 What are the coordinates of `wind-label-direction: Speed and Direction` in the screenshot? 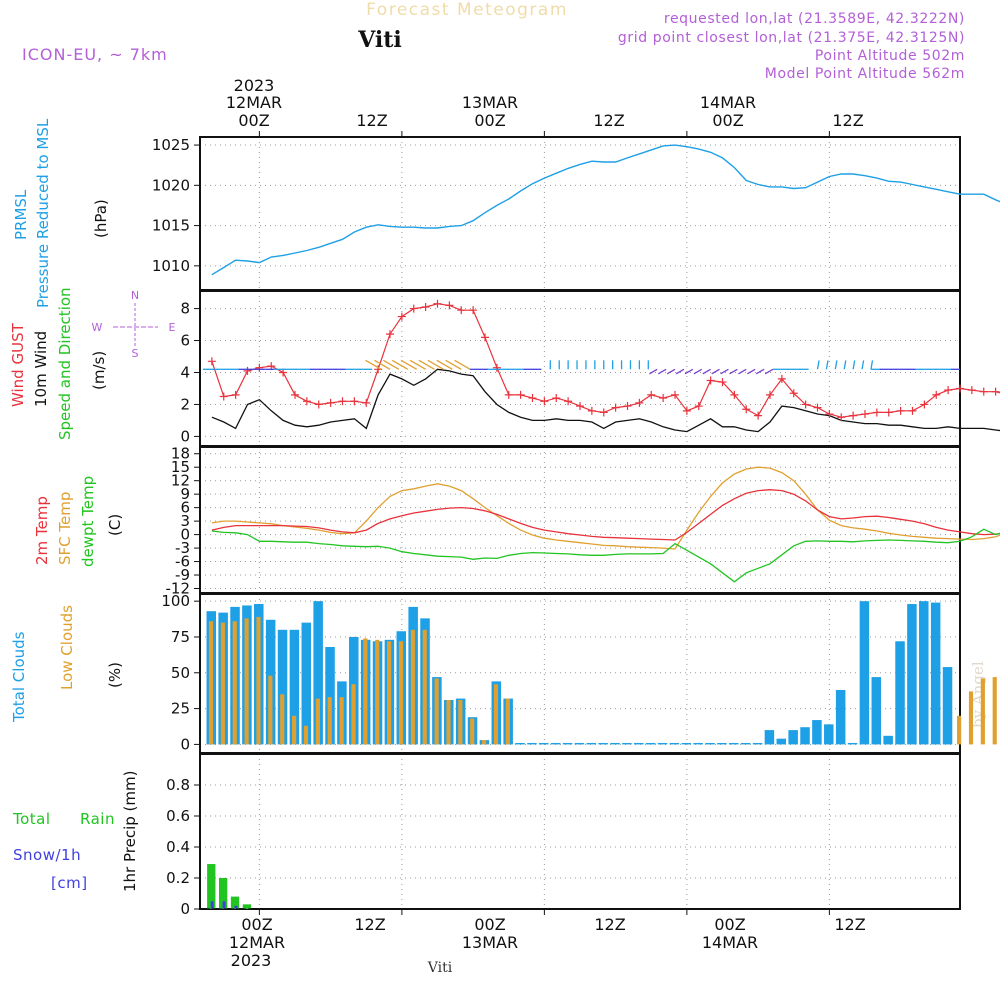 It's located at (65, 363).